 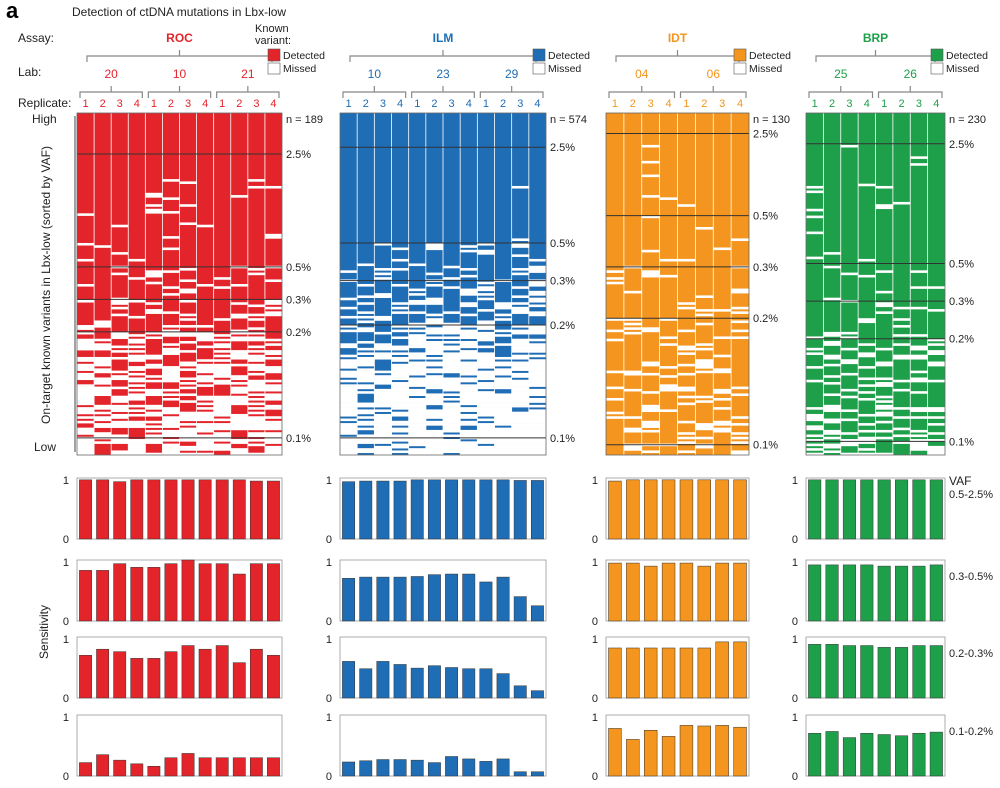 What do you see at coordinates (329, 777) in the screenshot?
I see `sensitivity-tick-0-ilm: 0` at bounding box center [329, 777].